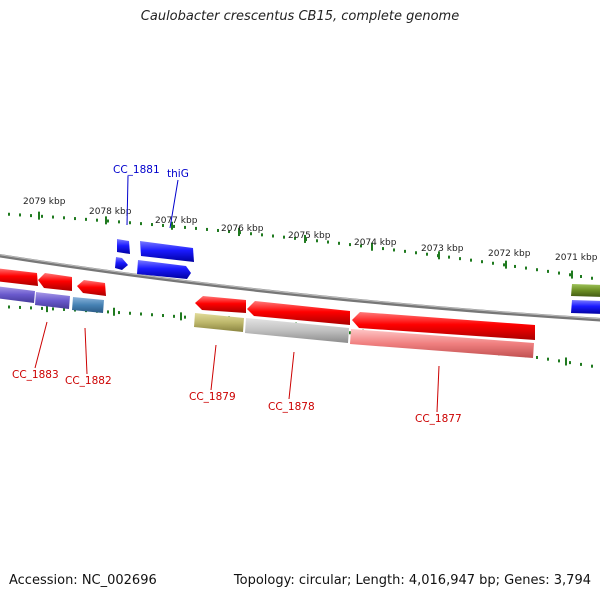  I want to click on gene-forward-next, so click(164, 269).